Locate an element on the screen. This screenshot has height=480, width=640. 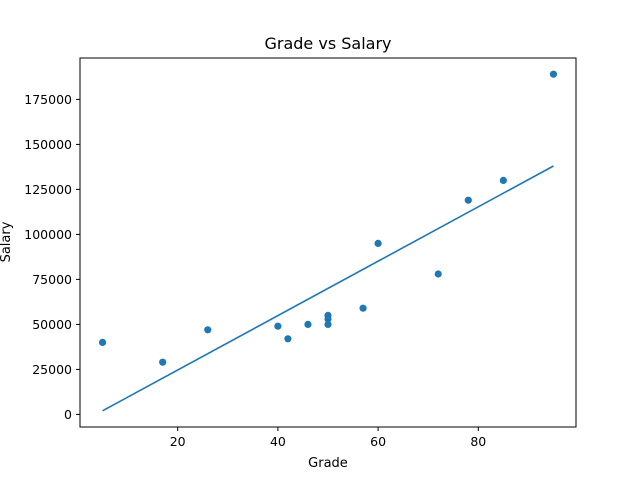
y-tick-label: 175000 is located at coordinates (48, 99).